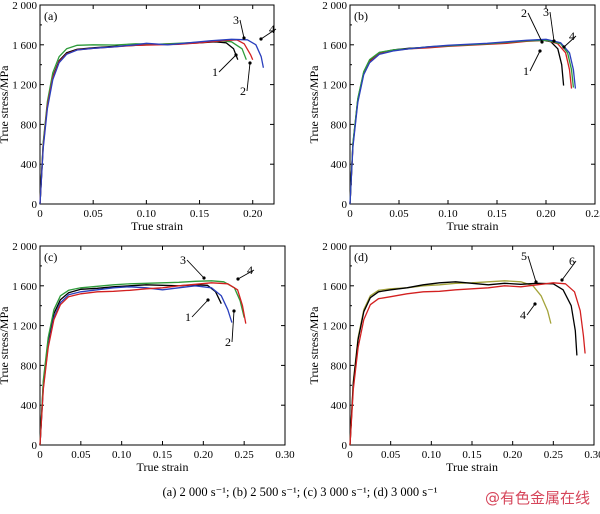 This screenshot has width=600, height=514. I want to click on panel-label: (d), so click(361, 257).